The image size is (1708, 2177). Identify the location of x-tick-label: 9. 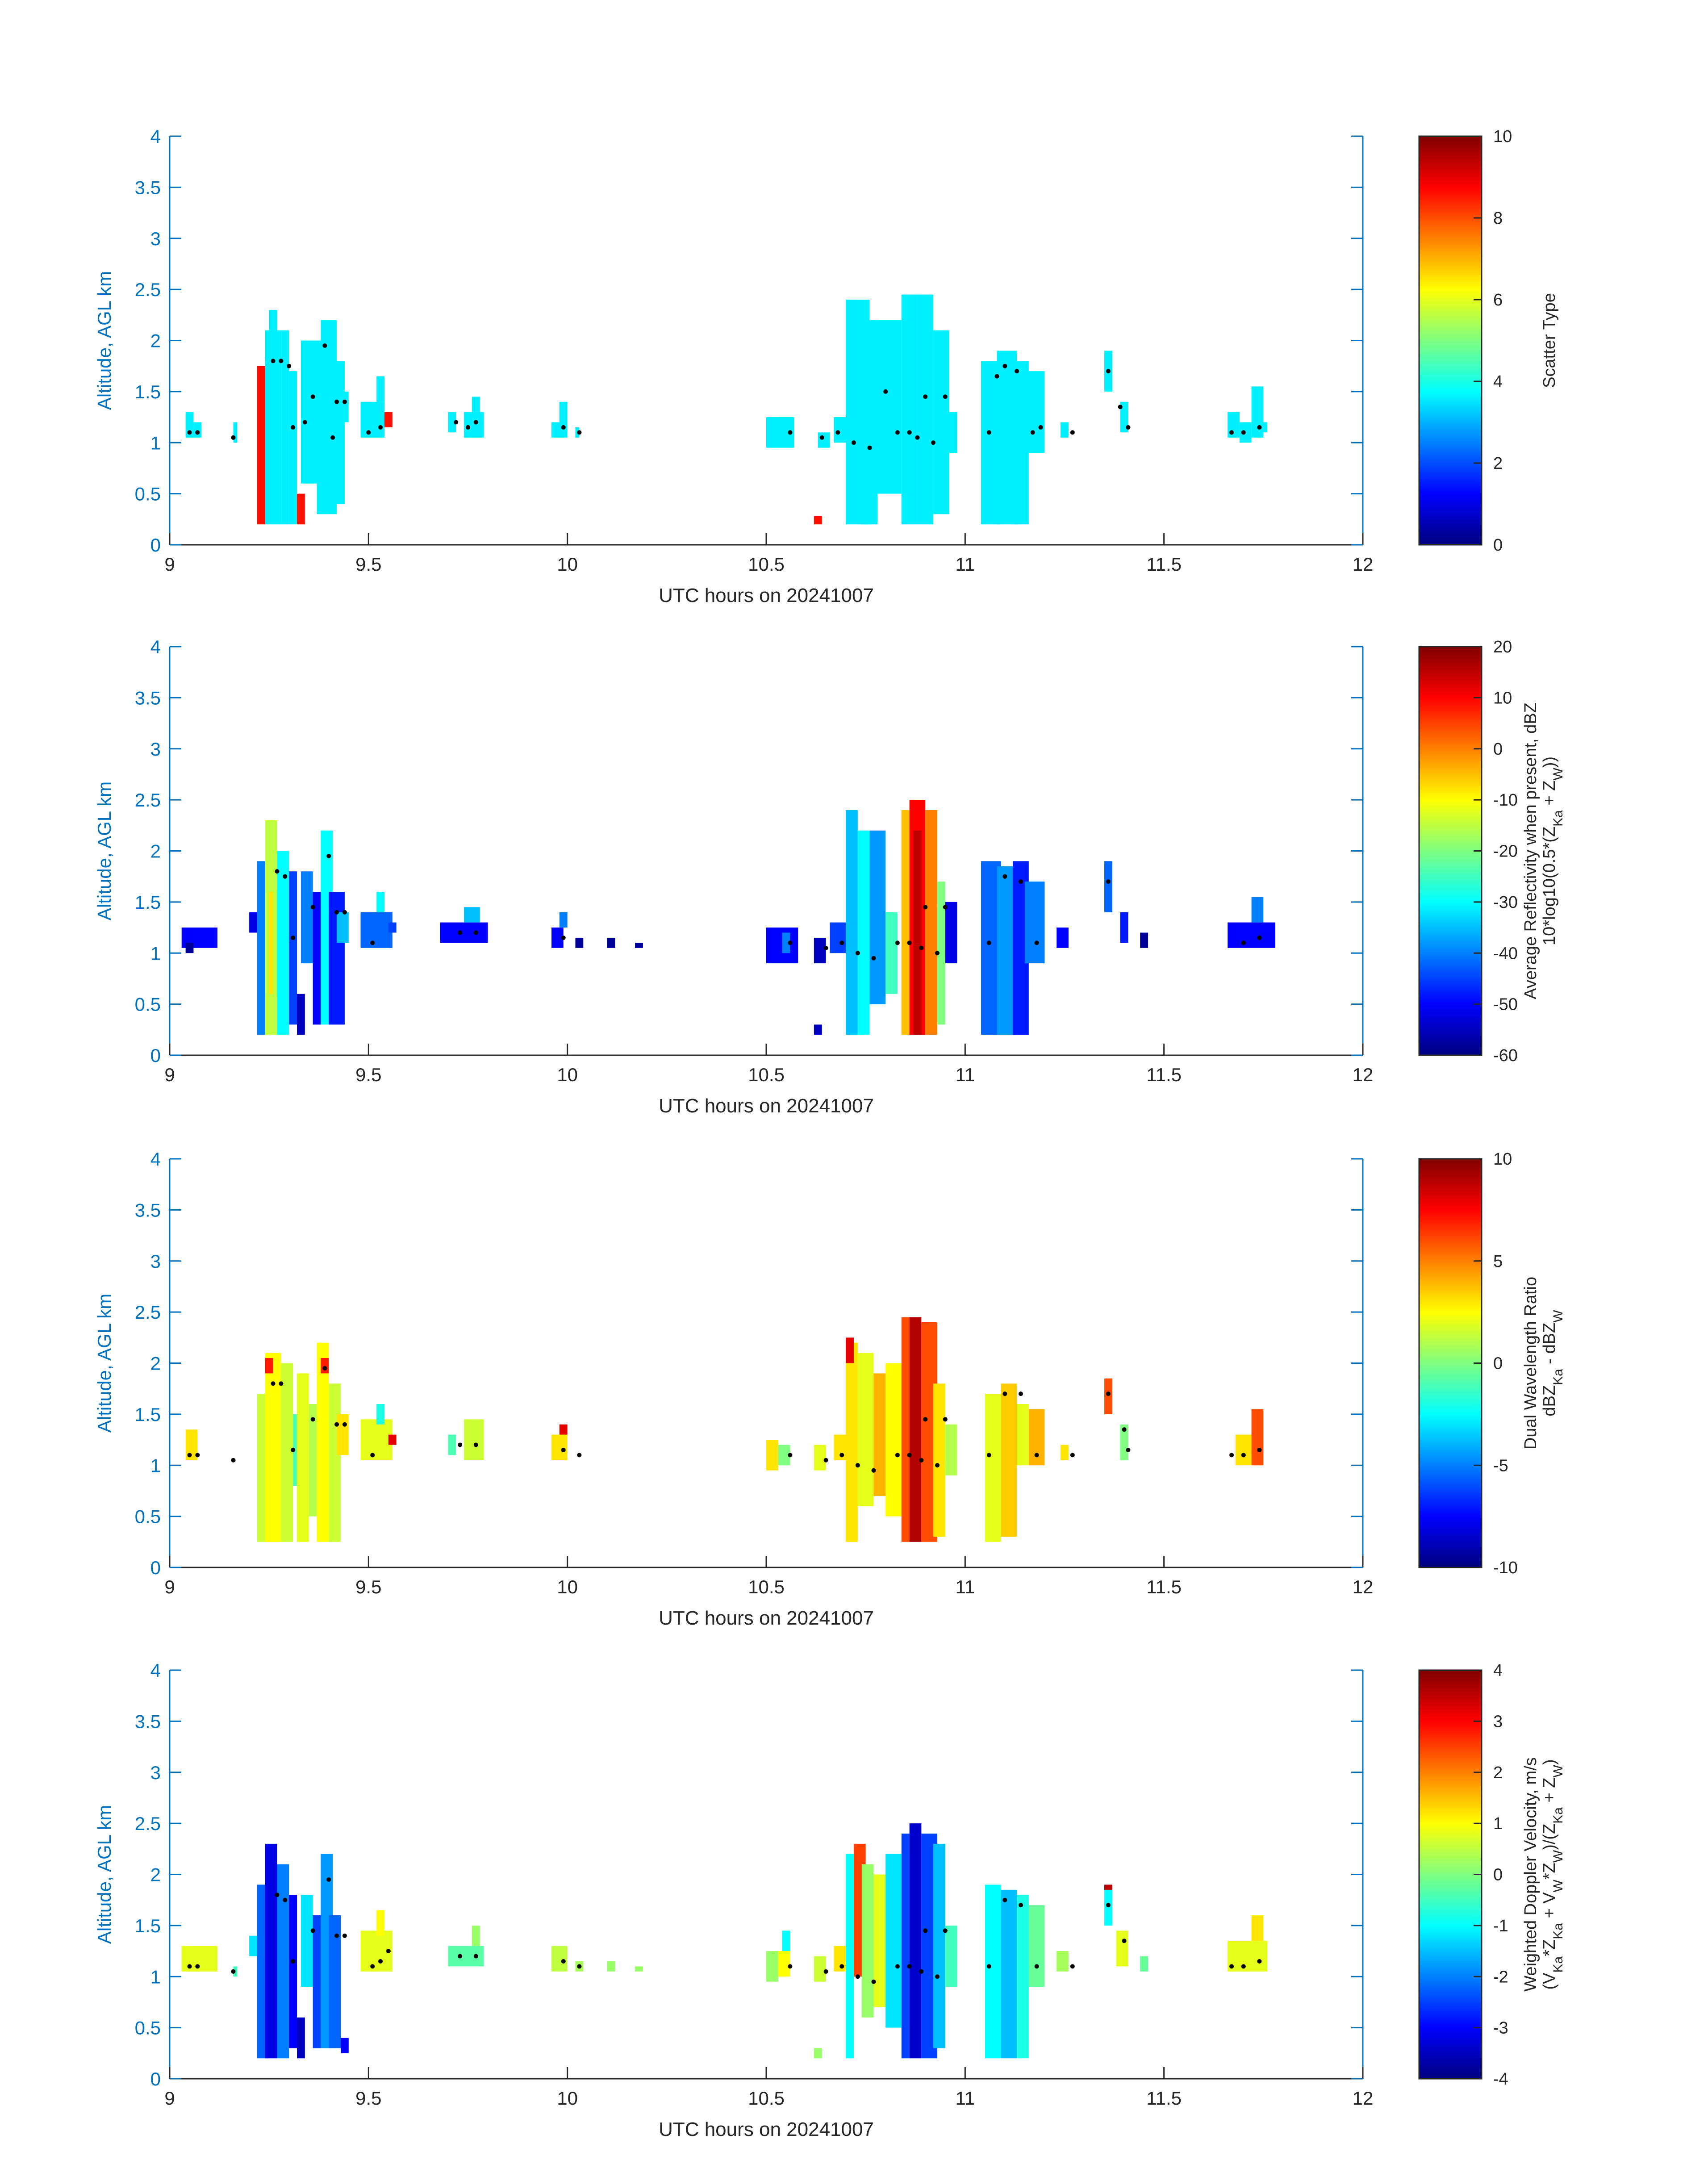
(169, 2098).